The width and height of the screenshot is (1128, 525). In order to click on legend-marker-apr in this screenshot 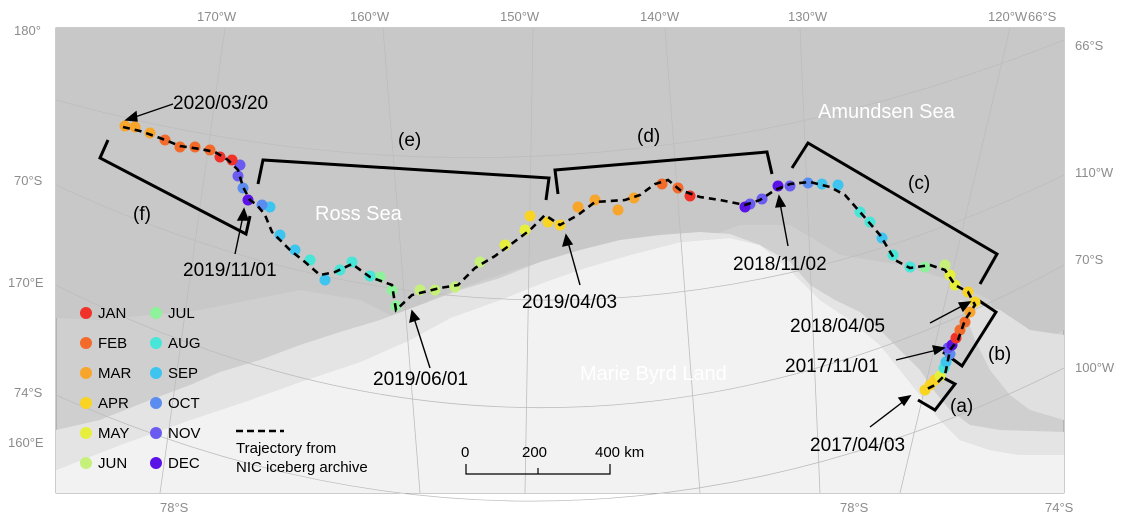, I will do `click(86, 403)`.